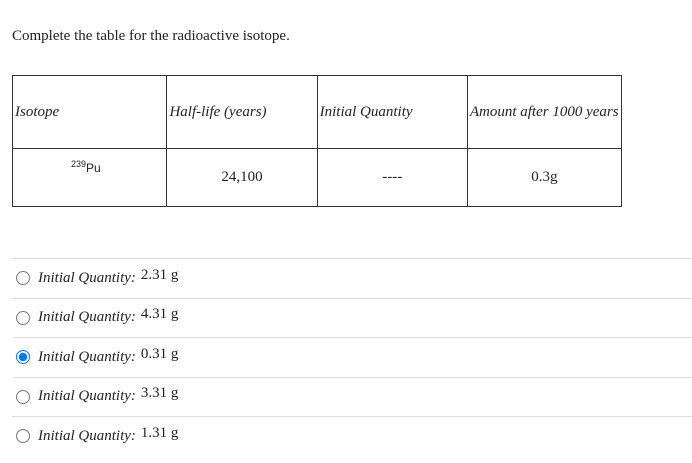  What do you see at coordinates (159, 314) in the screenshot?
I see `option-value: 4.31 g` at bounding box center [159, 314].